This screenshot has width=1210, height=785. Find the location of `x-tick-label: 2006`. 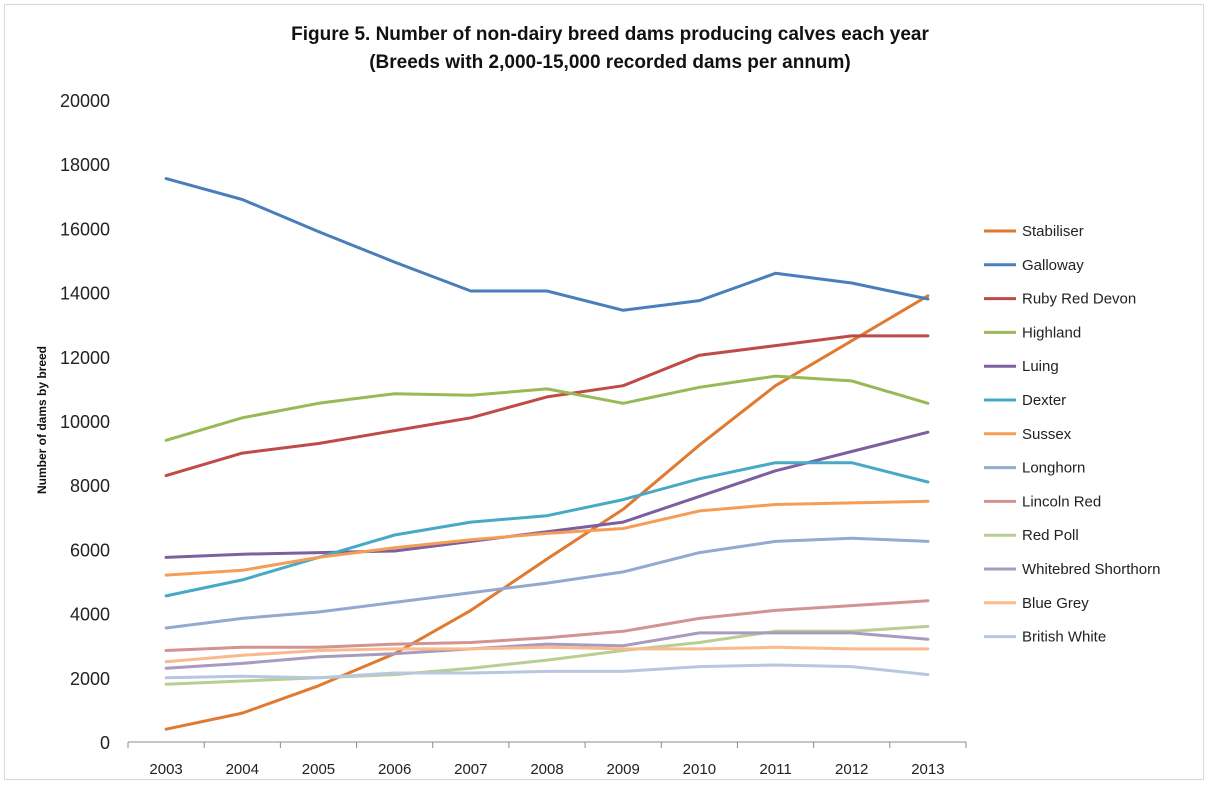

x-tick-label: 2006 is located at coordinates (394, 769).